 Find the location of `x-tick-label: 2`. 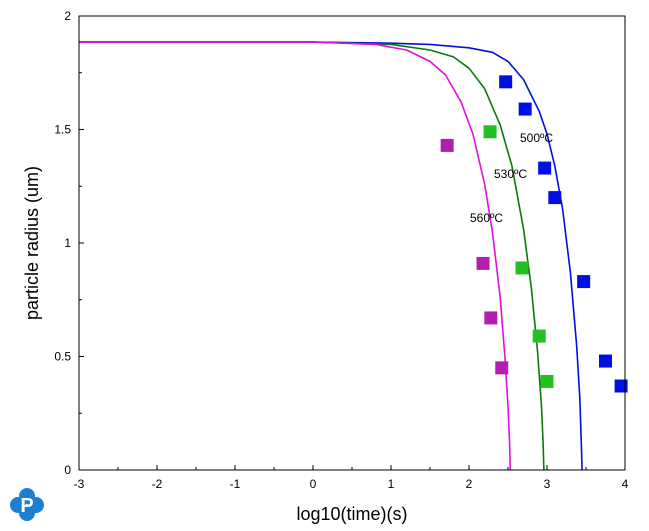

x-tick-label: 2 is located at coordinates (469, 484).